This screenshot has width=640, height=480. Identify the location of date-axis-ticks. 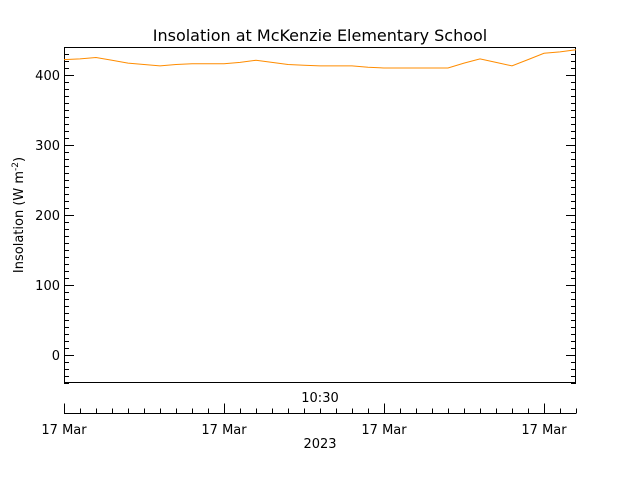
(320, 408).